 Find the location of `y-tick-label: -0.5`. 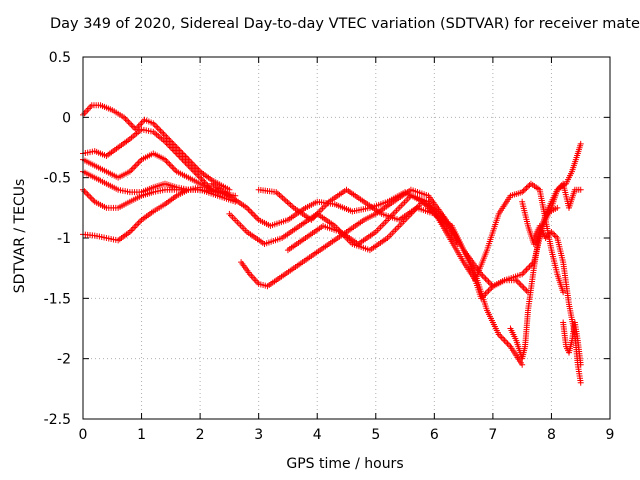

y-tick-label: -0.5 is located at coordinates (57, 179).